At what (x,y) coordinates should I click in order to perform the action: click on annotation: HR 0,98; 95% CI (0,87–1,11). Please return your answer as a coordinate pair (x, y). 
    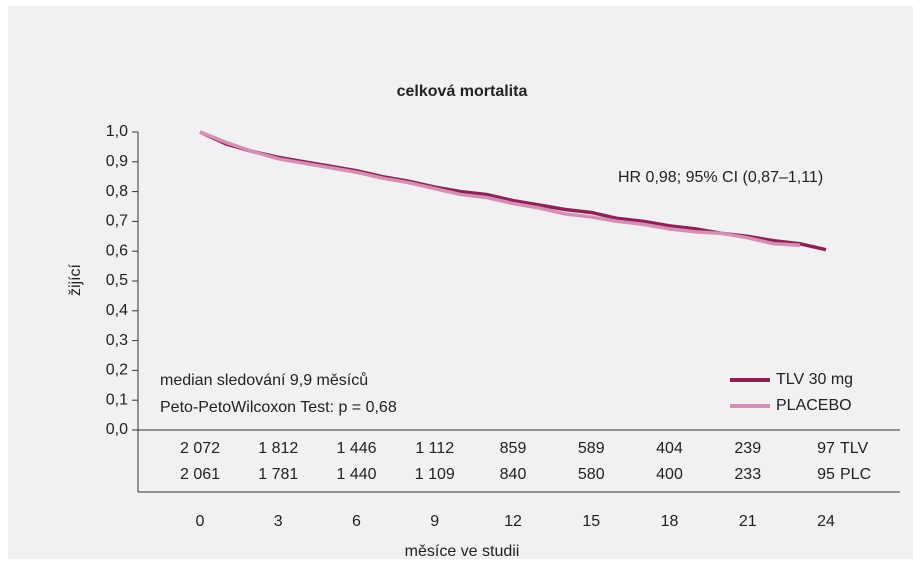
    Looking at the image, I should click on (720, 177).